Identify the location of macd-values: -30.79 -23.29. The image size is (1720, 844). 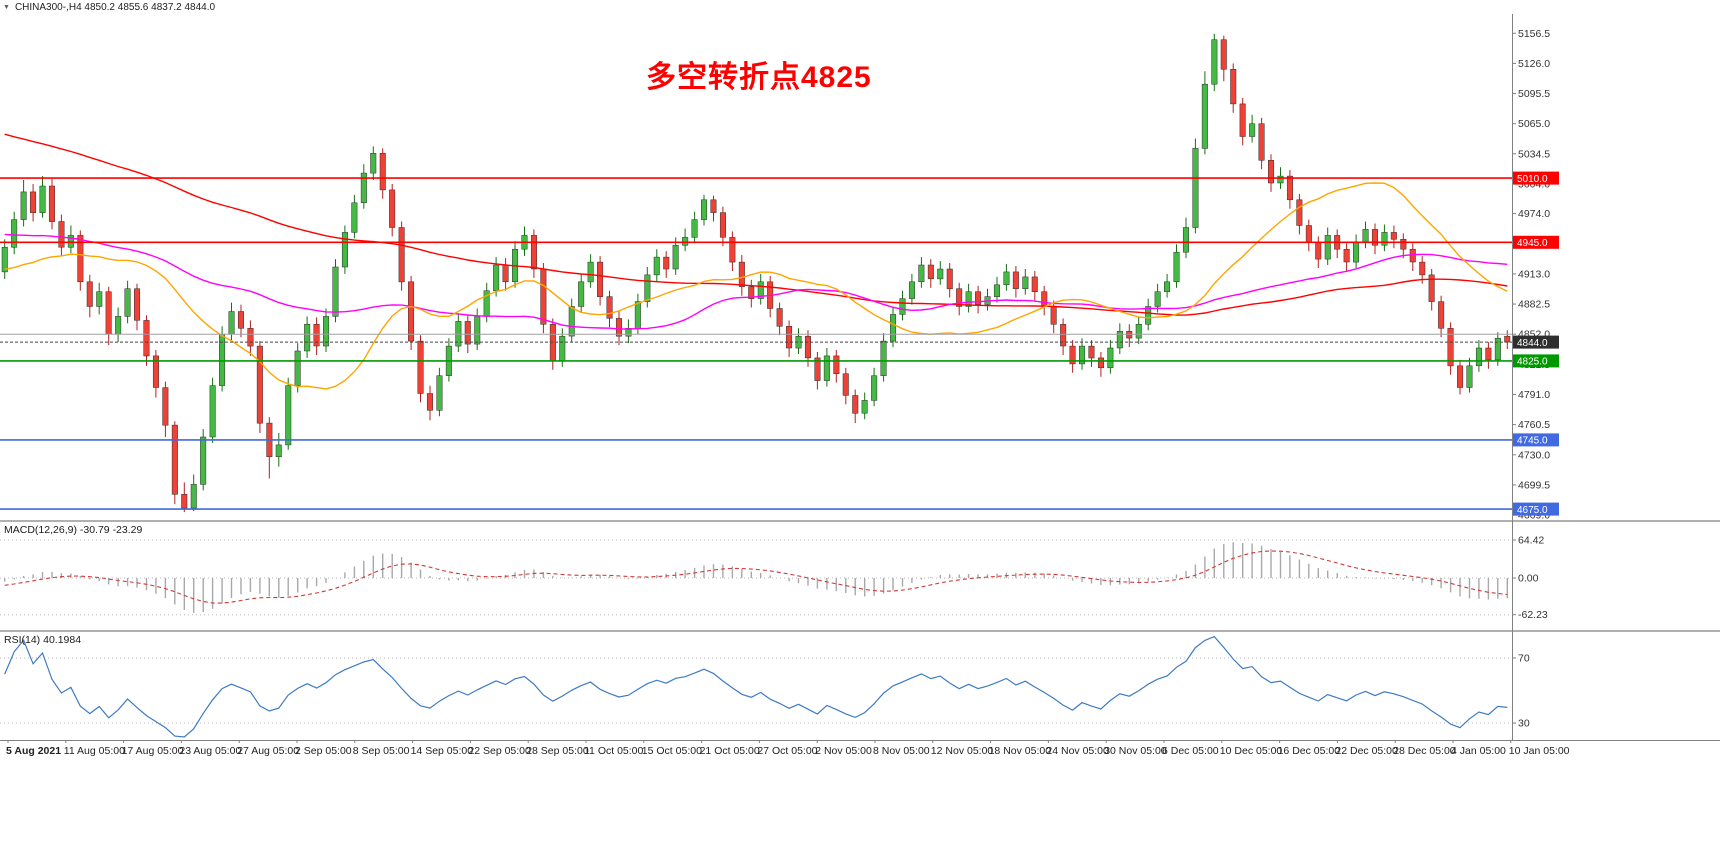
(111, 530).